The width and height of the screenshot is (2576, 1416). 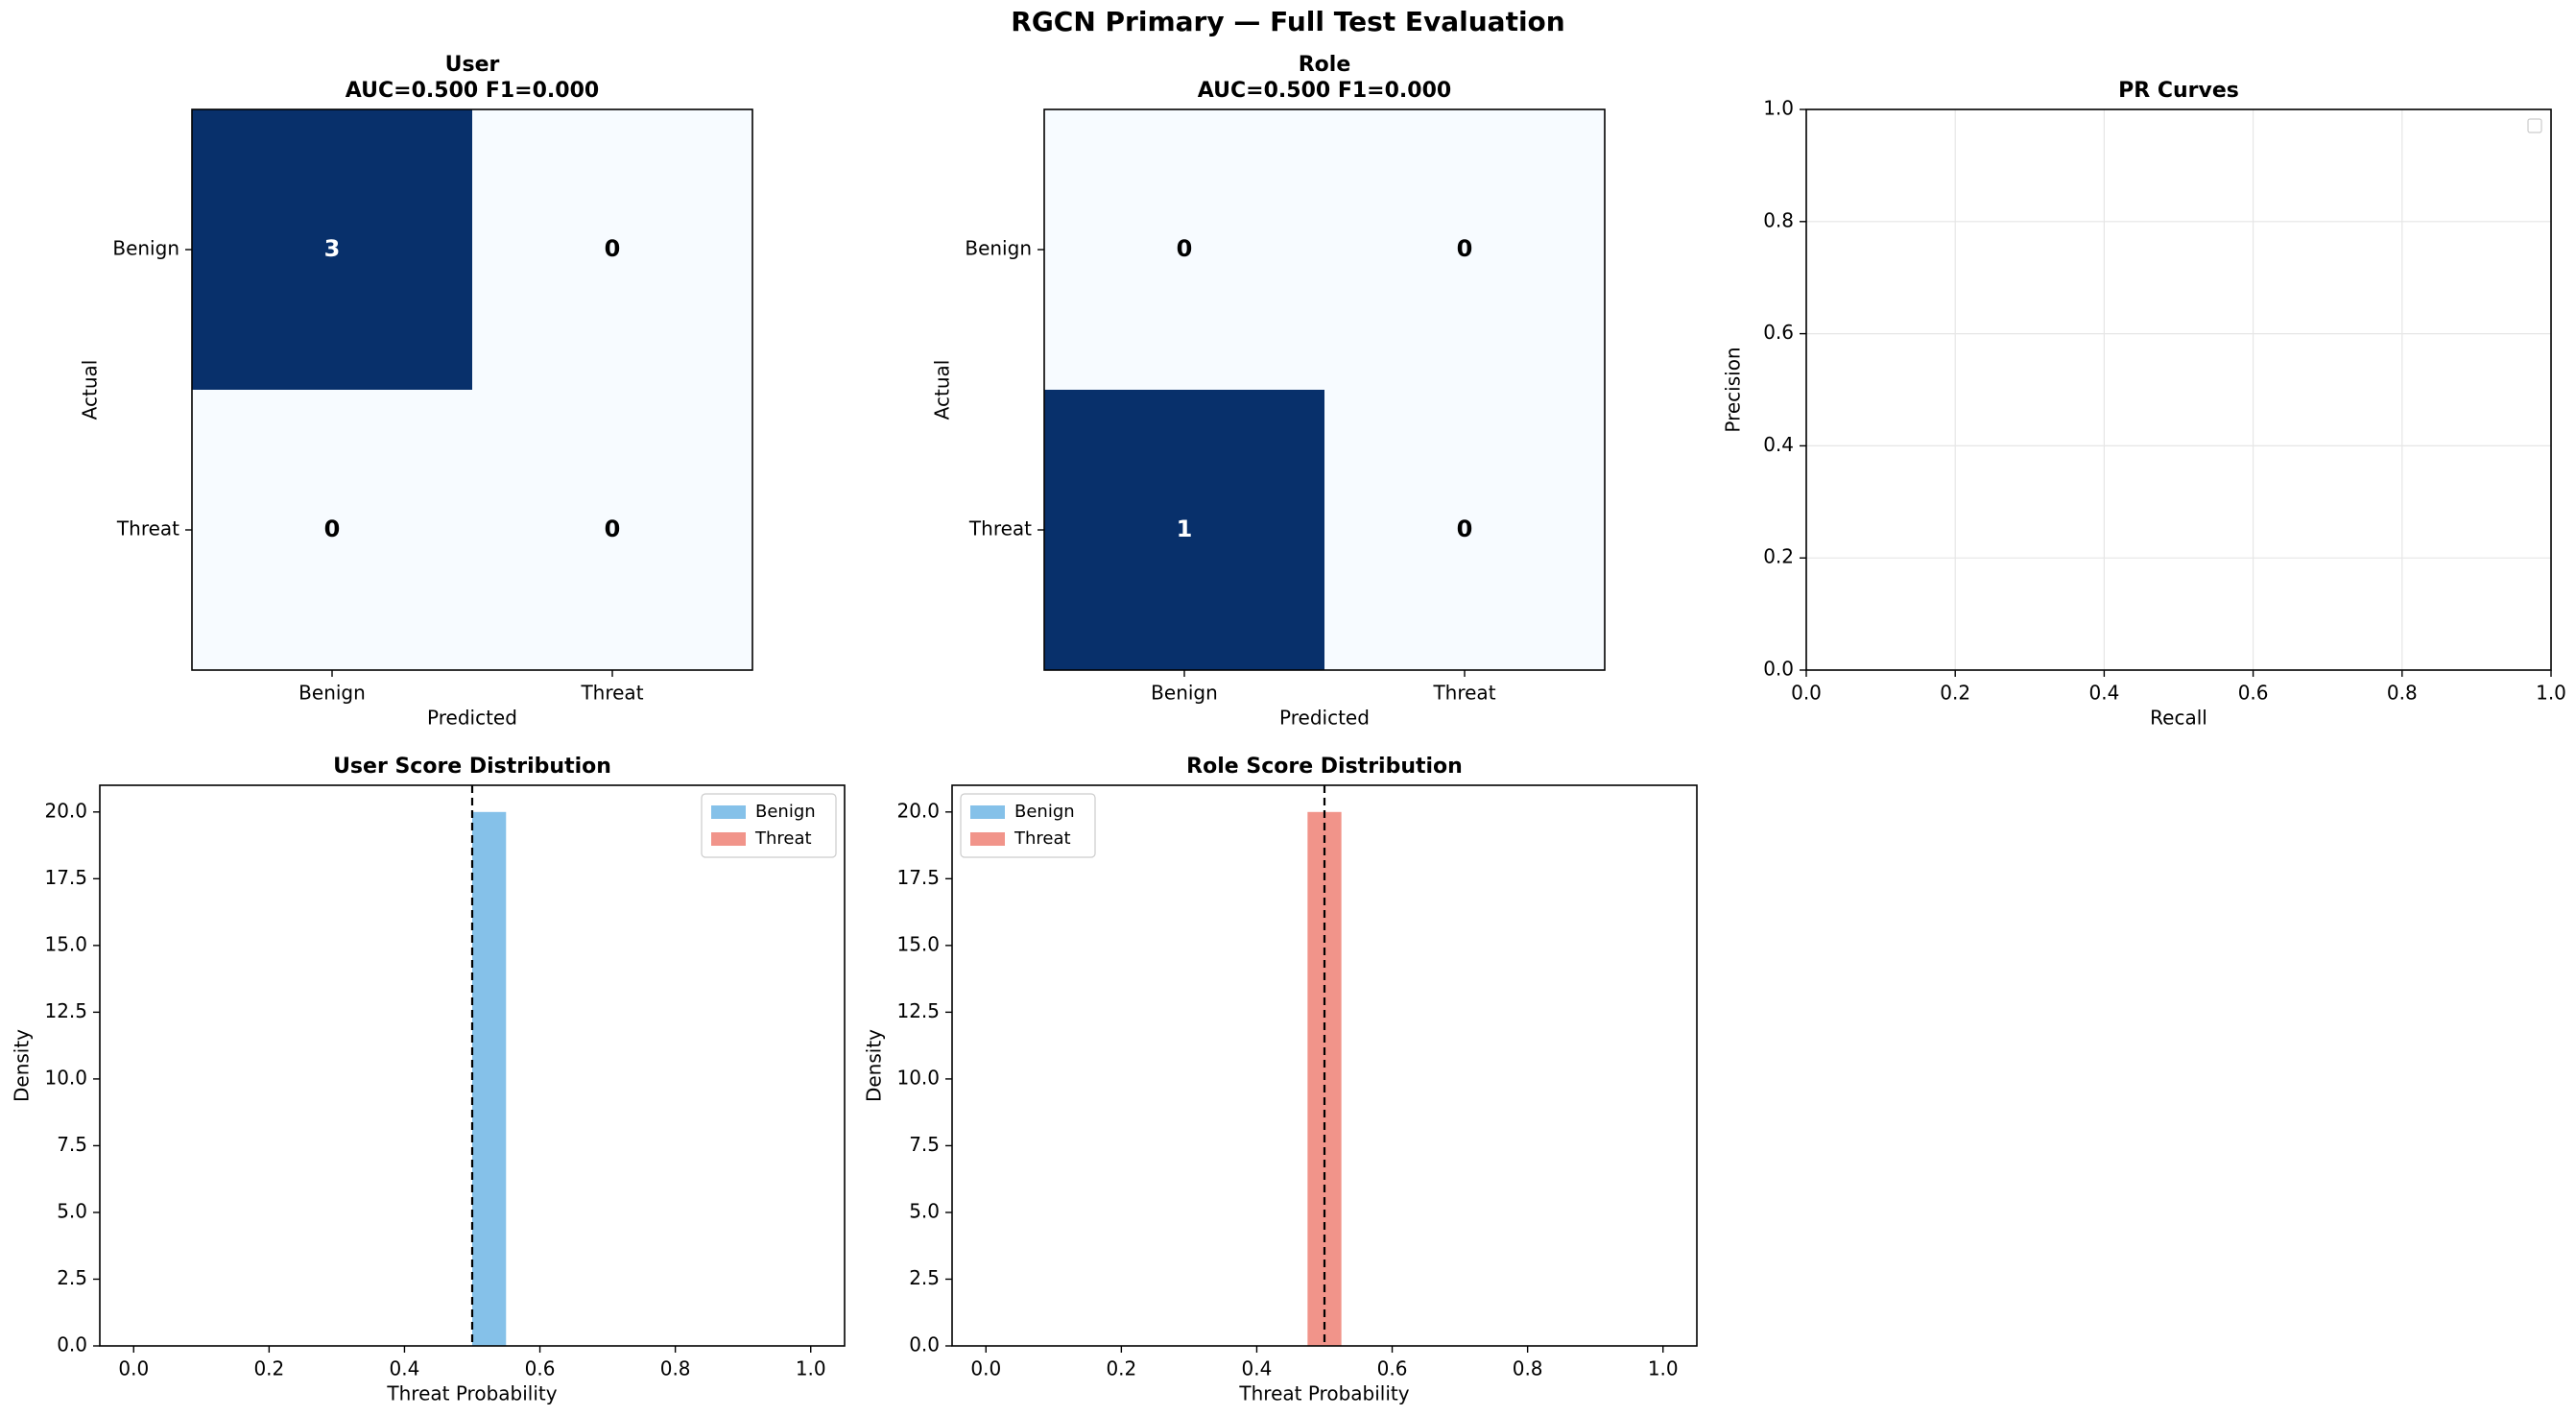 I want to click on cm-title: User, so click(x=472, y=65).